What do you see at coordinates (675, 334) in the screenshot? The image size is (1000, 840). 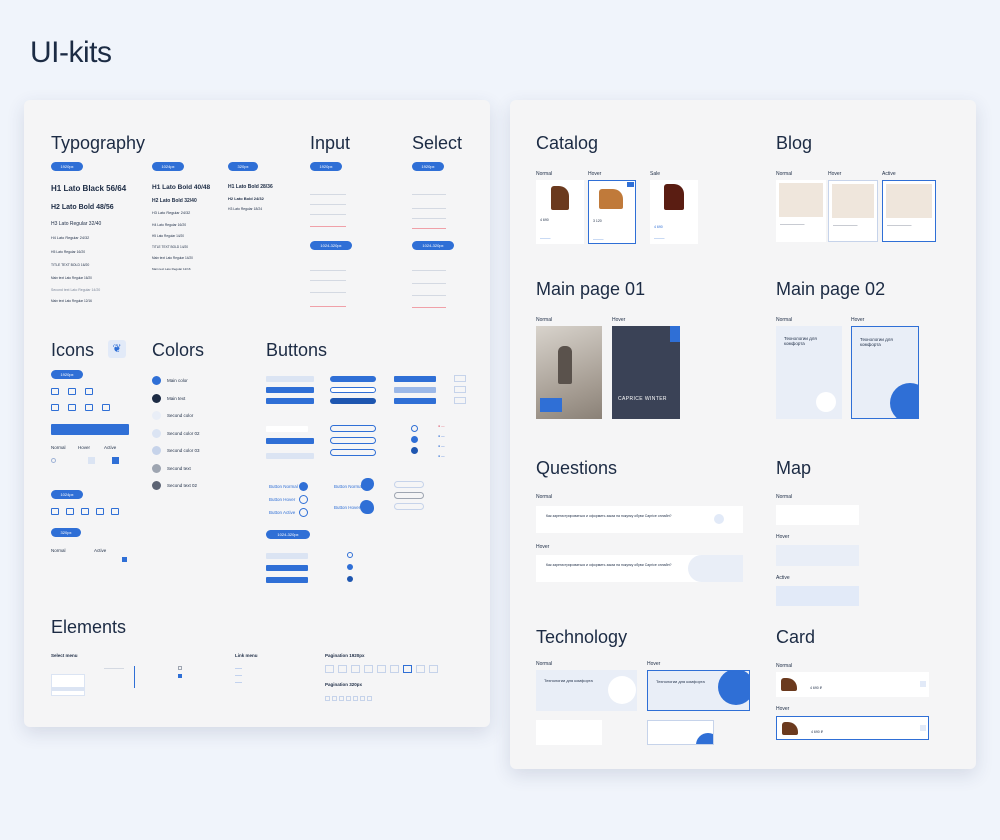 I see `banner-corner-button` at bounding box center [675, 334].